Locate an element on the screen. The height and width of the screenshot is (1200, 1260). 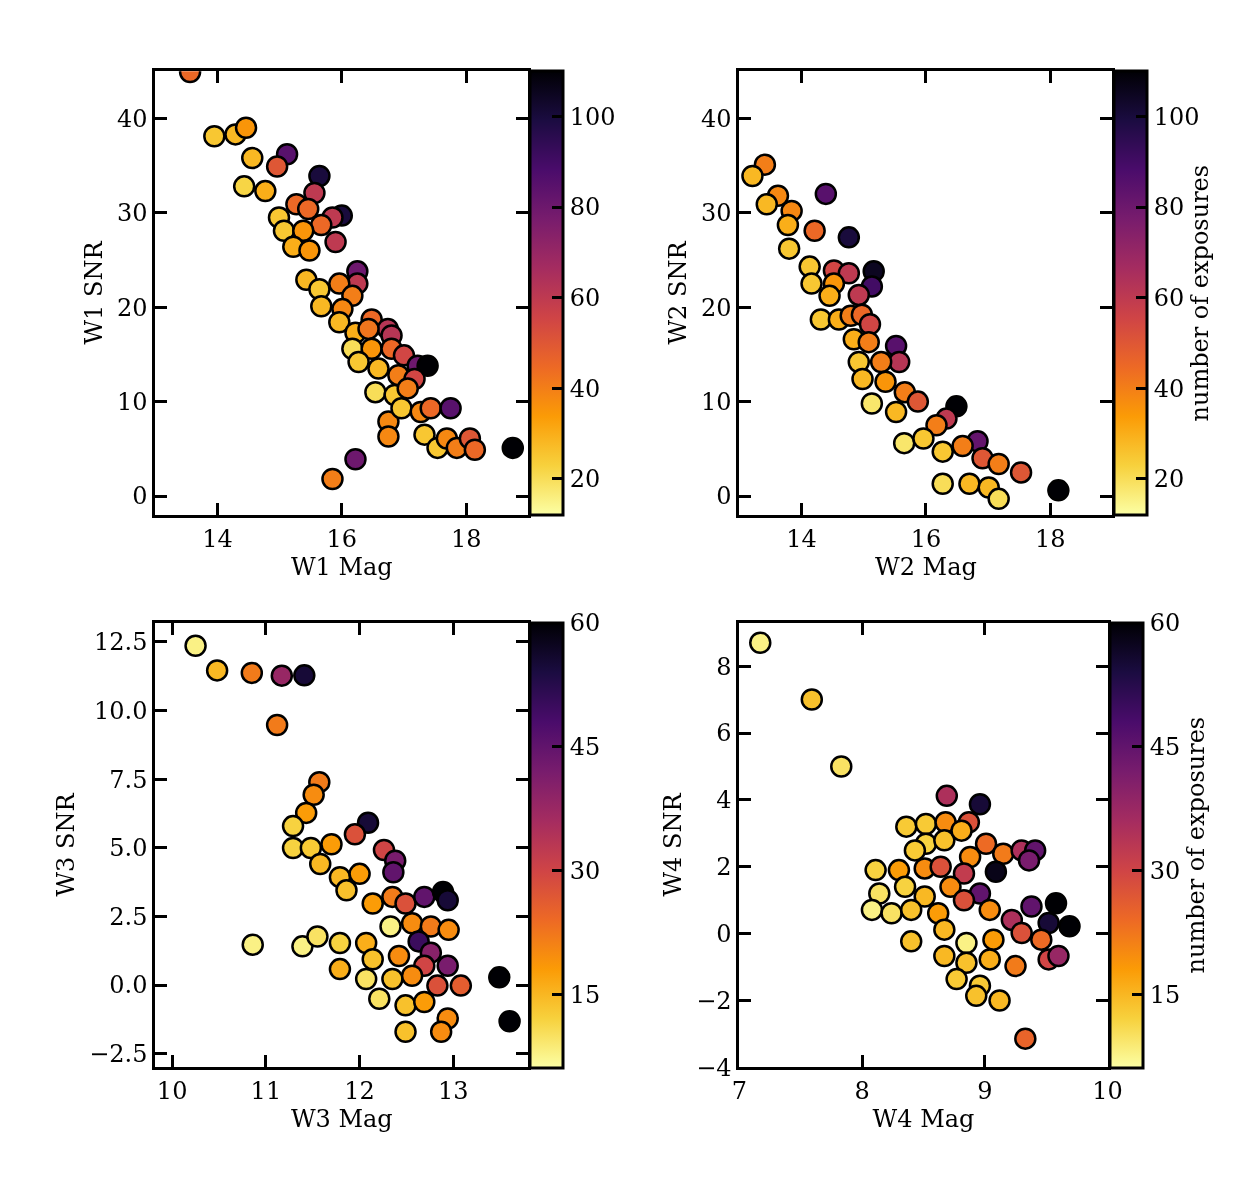
x-tick-label: 16 is located at coordinates (342, 538).